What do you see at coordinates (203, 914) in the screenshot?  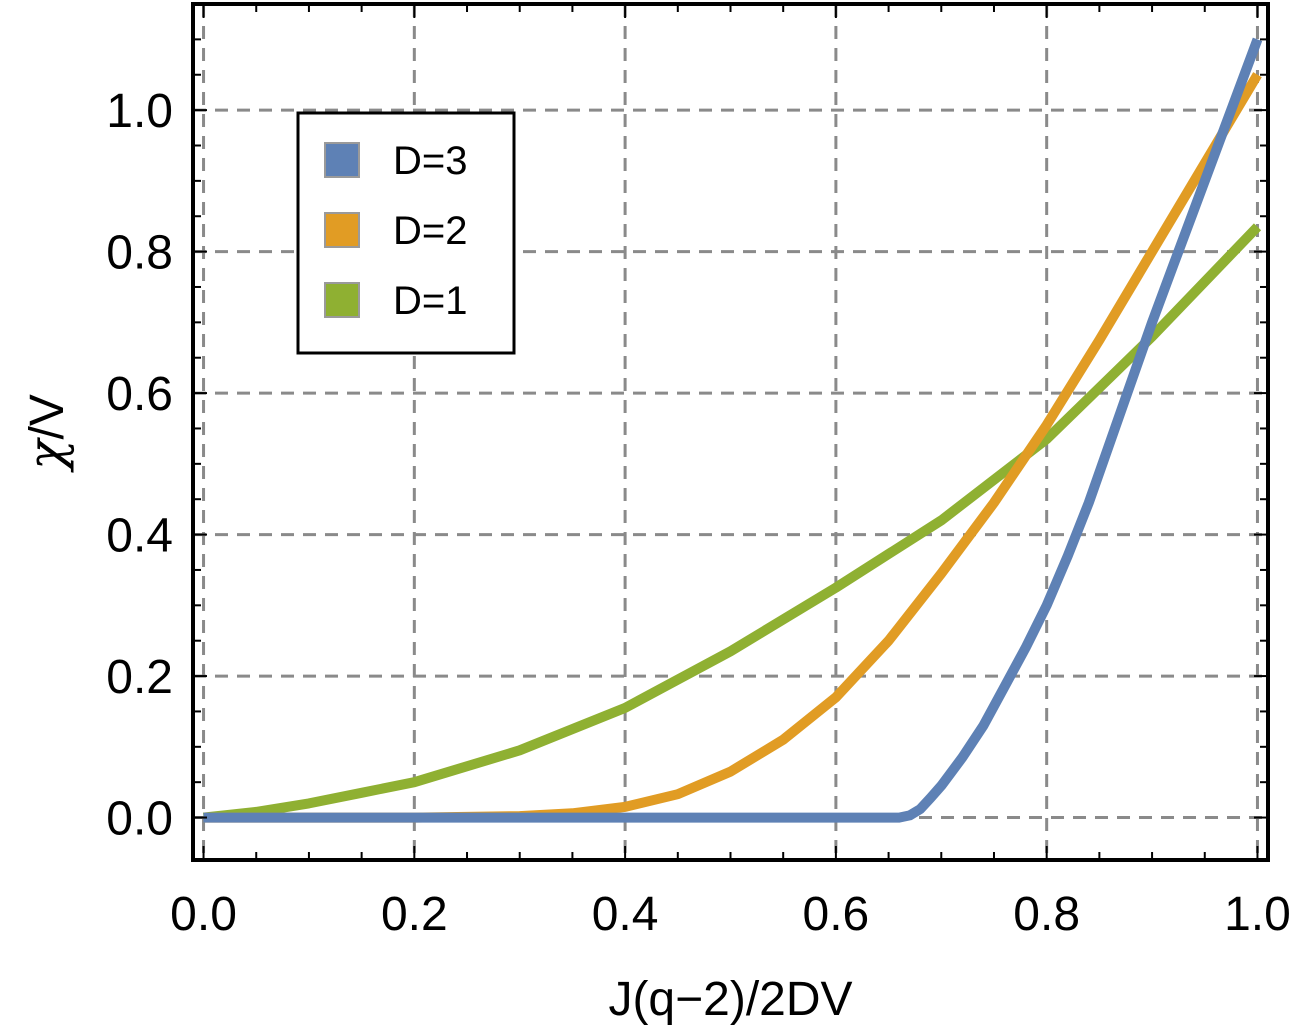 I see `x-tick-label: 0.0` at bounding box center [203, 914].